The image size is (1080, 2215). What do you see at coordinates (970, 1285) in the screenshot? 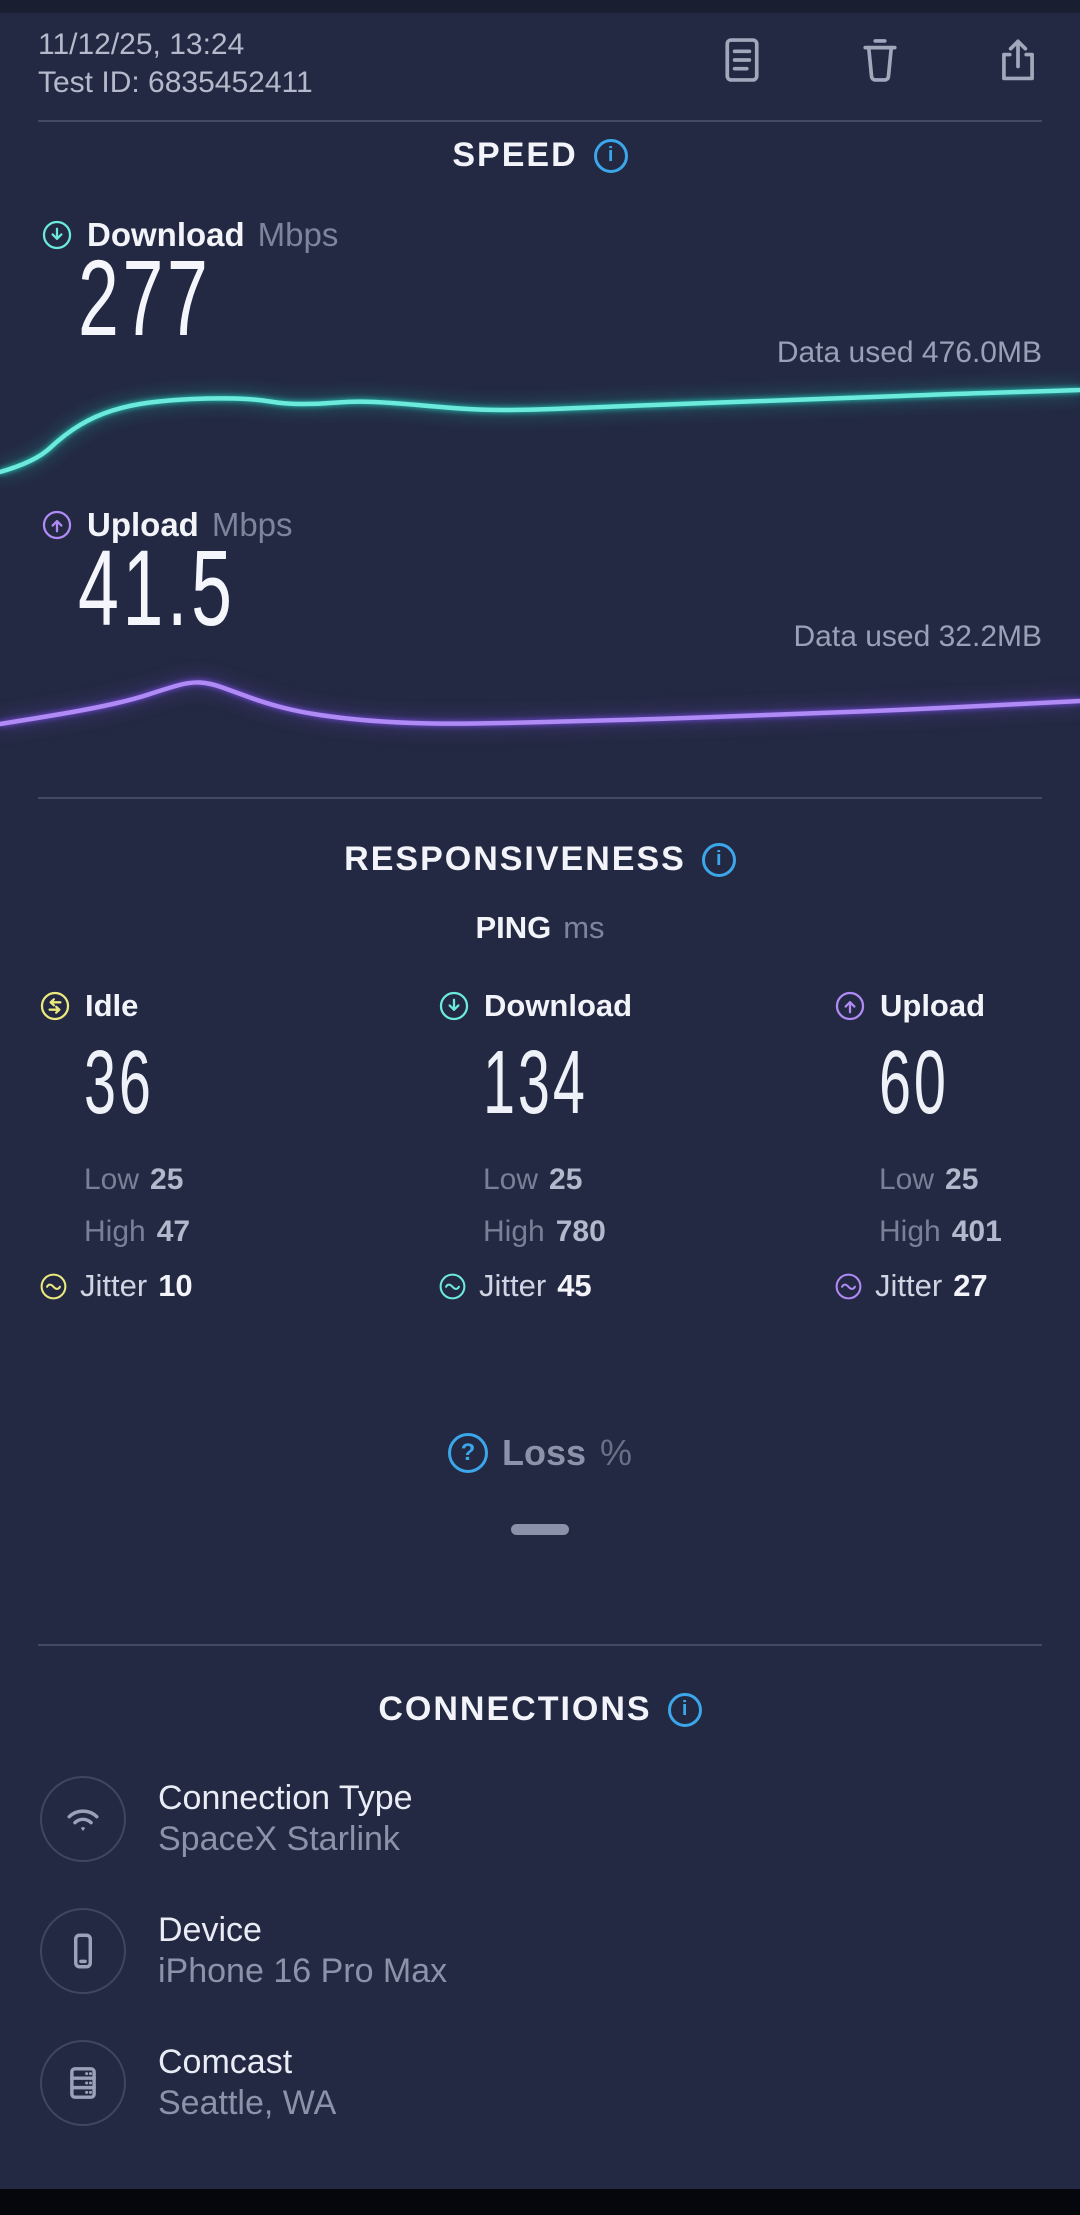
I see `jitter-value: 27` at bounding box center [970, 1285].